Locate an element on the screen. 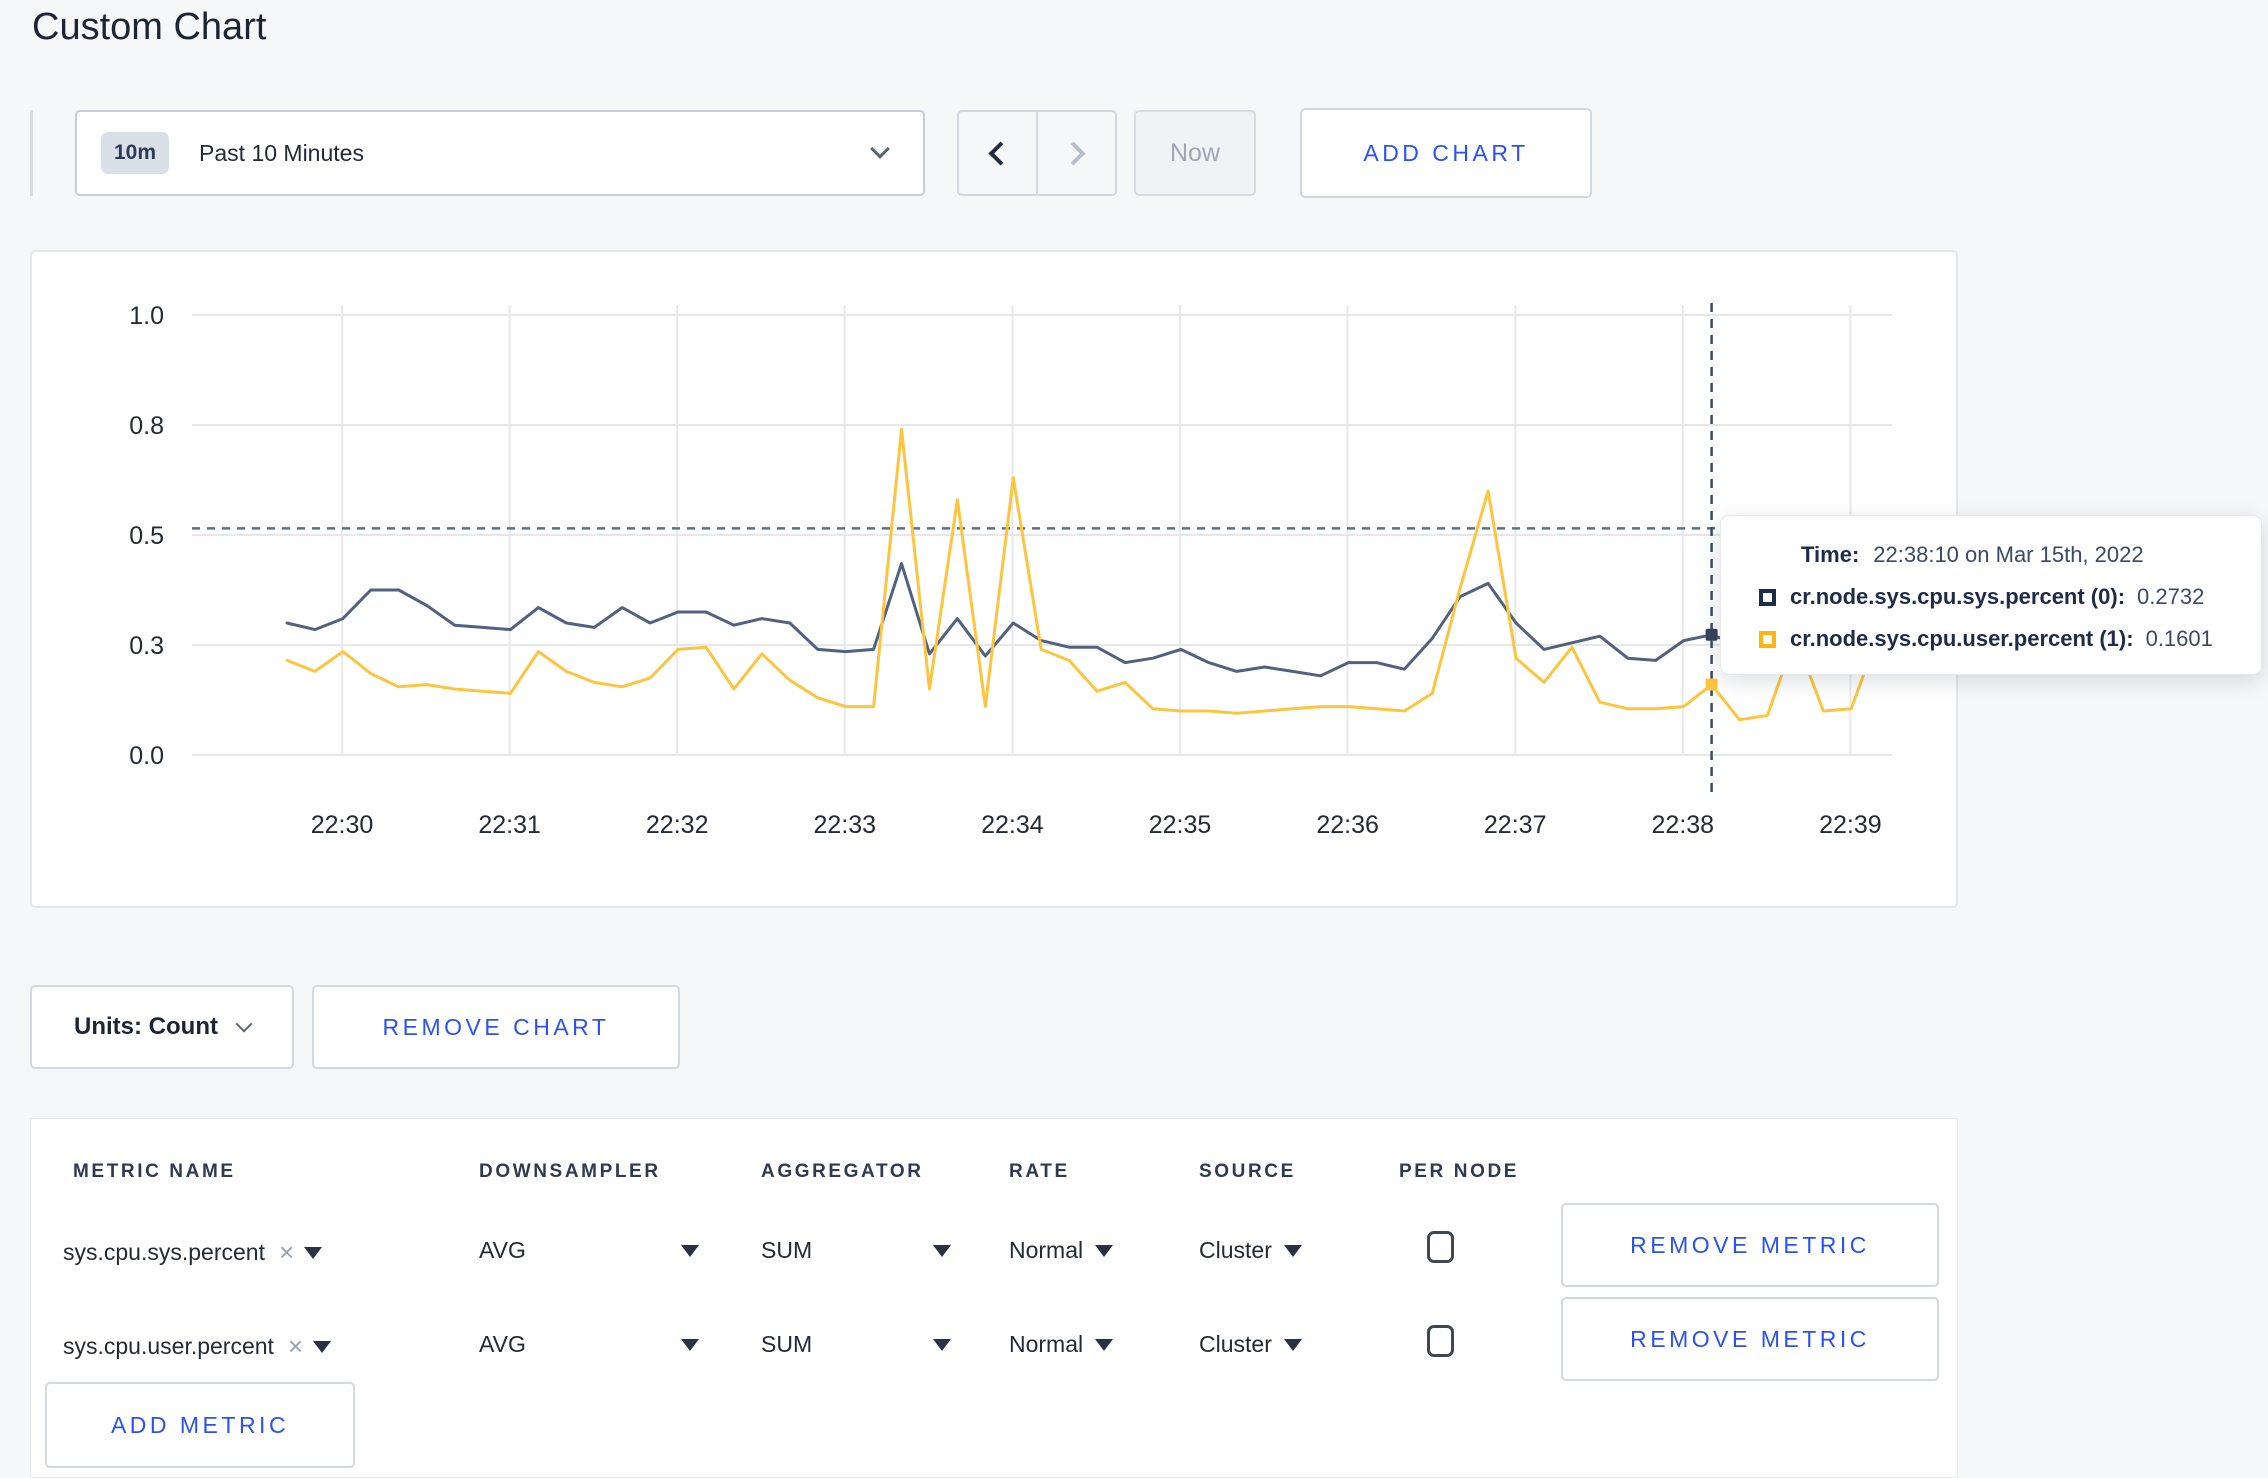 The width and height of the screenshot is (2268, 1478). time-pager is located at coordinates (1037, 153).